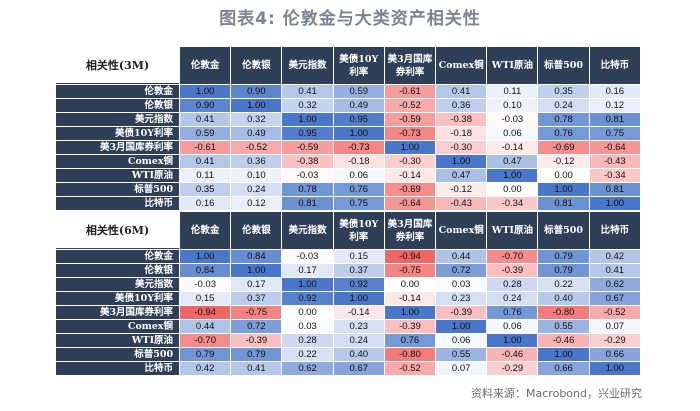 The image size is (700, 411). What do you see at coordinates (512, 91) in the screenshot?
I see `correlation-cell: 0.11` at bounding box center [512, 91].